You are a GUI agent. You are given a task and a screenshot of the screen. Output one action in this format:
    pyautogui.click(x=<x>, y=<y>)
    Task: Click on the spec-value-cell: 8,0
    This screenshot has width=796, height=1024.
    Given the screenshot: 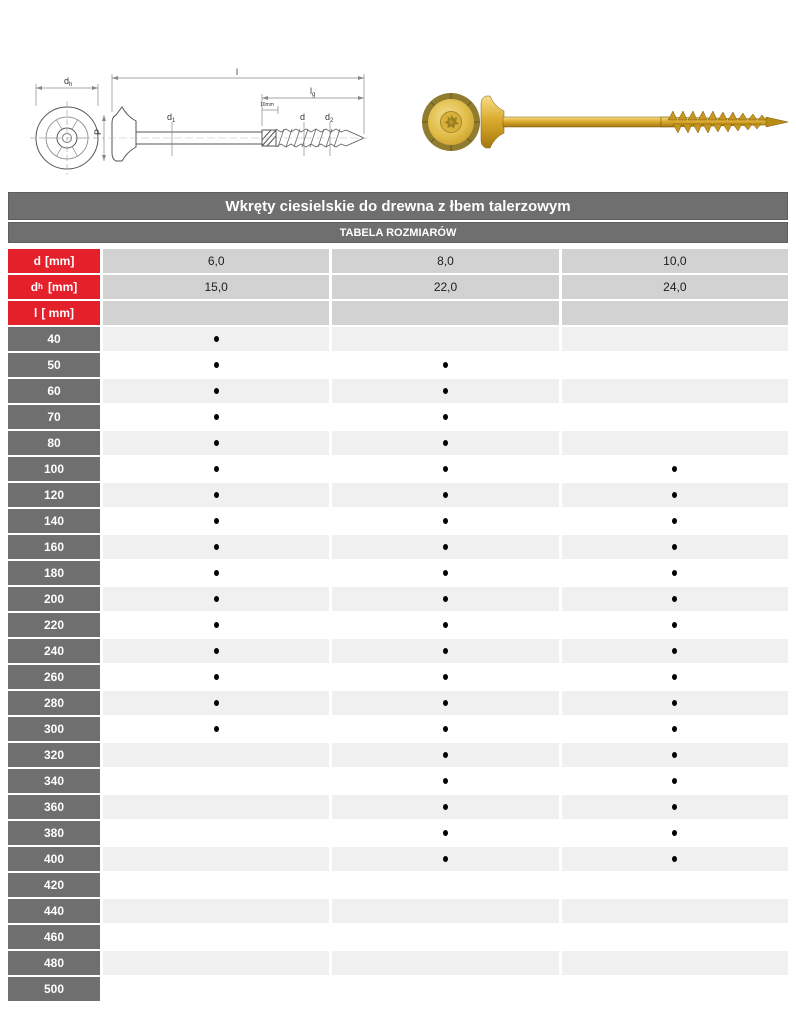 What is the action you would take?
    pyautogui.click(x=445, y=261)
    